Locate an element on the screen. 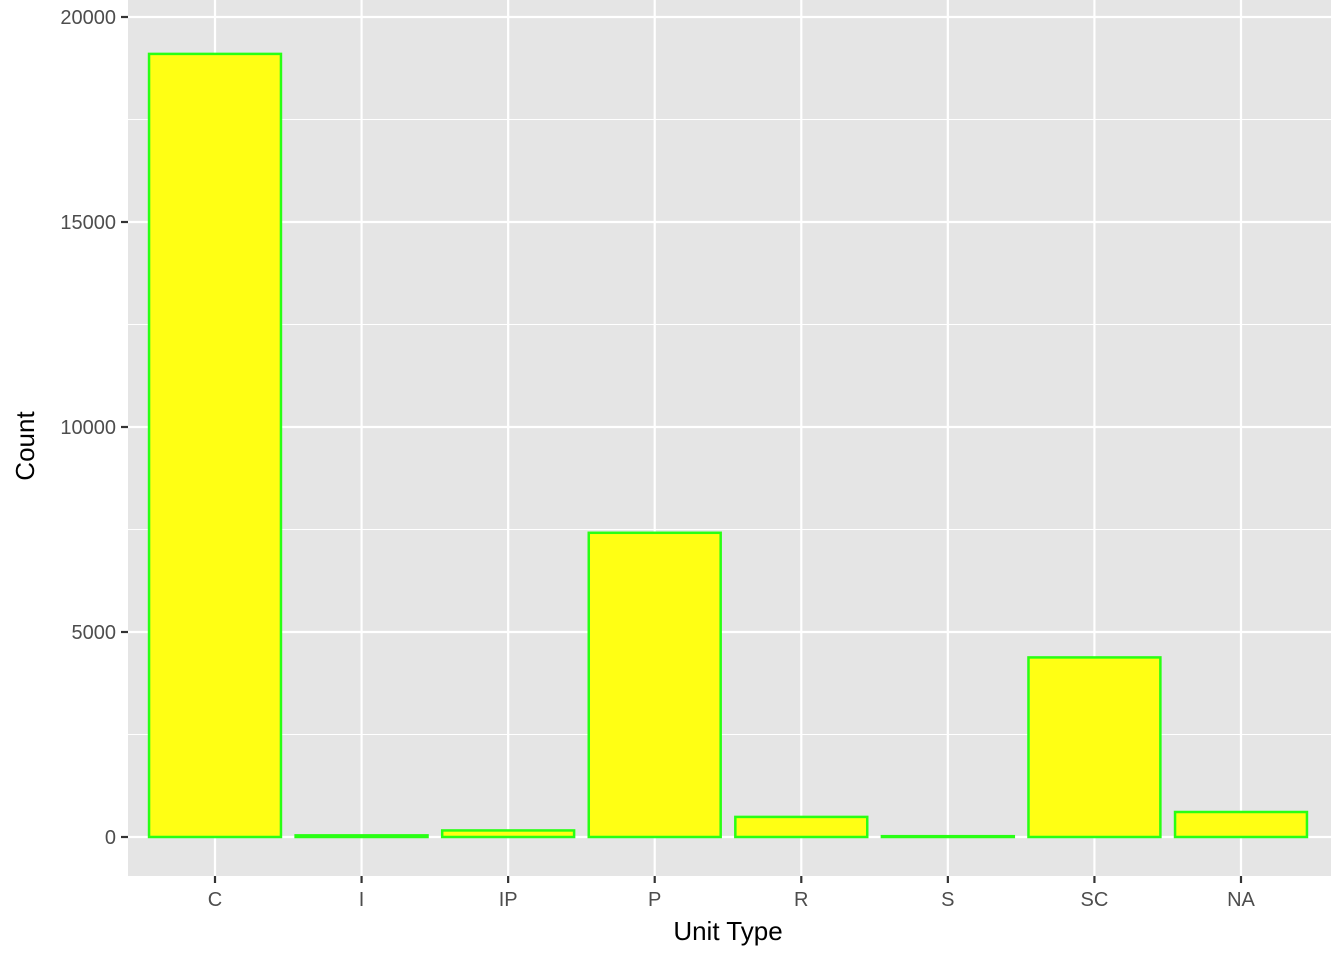  y-axis: 0 5000 10000 15000 20000 is located at coordinates (94, 428).